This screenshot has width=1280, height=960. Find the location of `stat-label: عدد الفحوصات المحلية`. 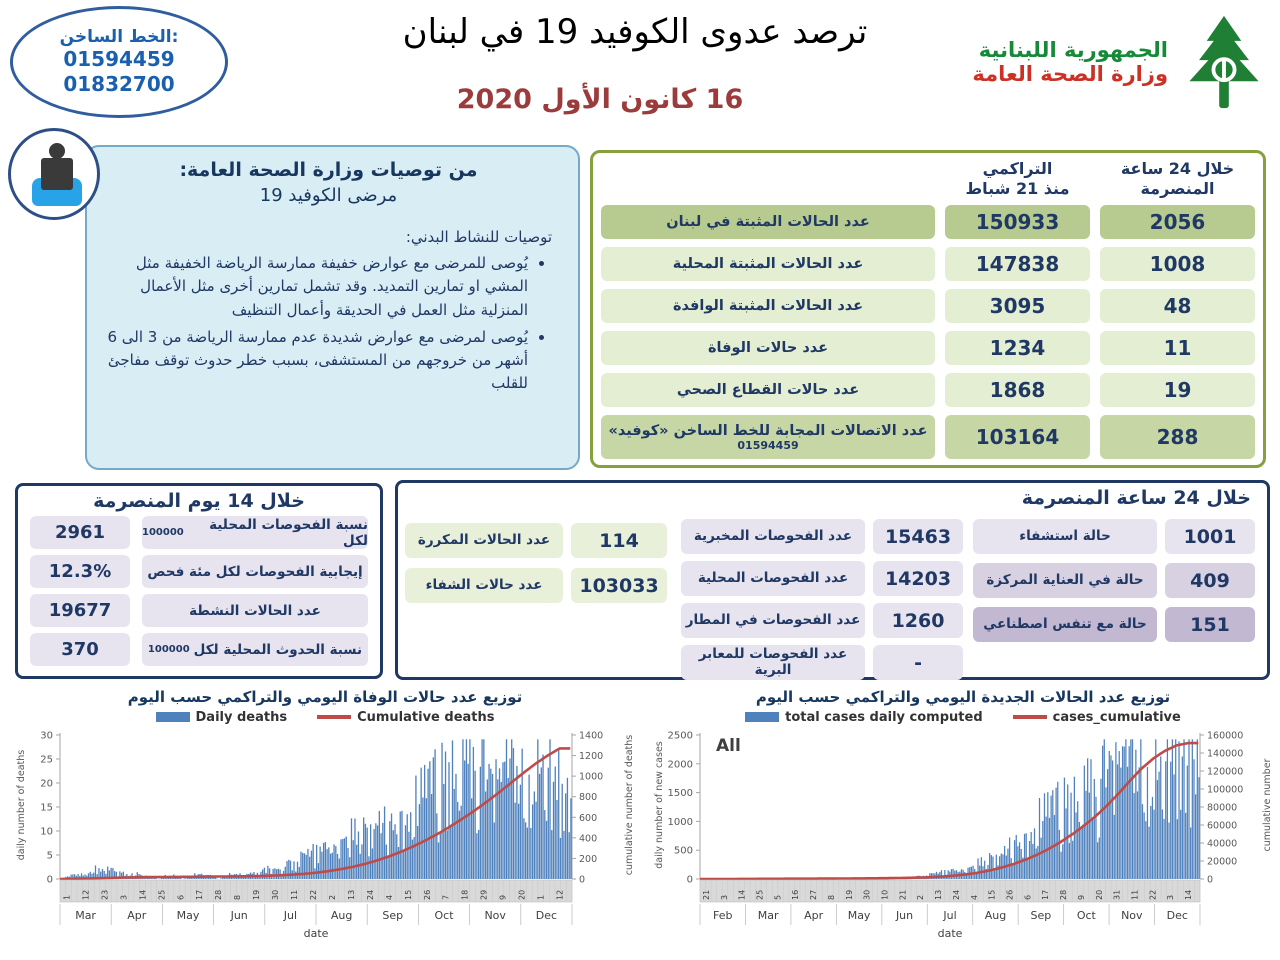

stat-label: عدد الفحوصات المحلية is located at coordinates (773, 578).